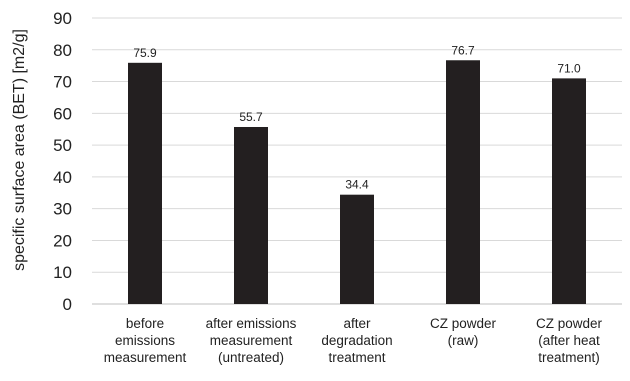 The width and height of the screenshot is (630, 381). I want to click on x-tick-label-line: degradation, so click(356, 340).